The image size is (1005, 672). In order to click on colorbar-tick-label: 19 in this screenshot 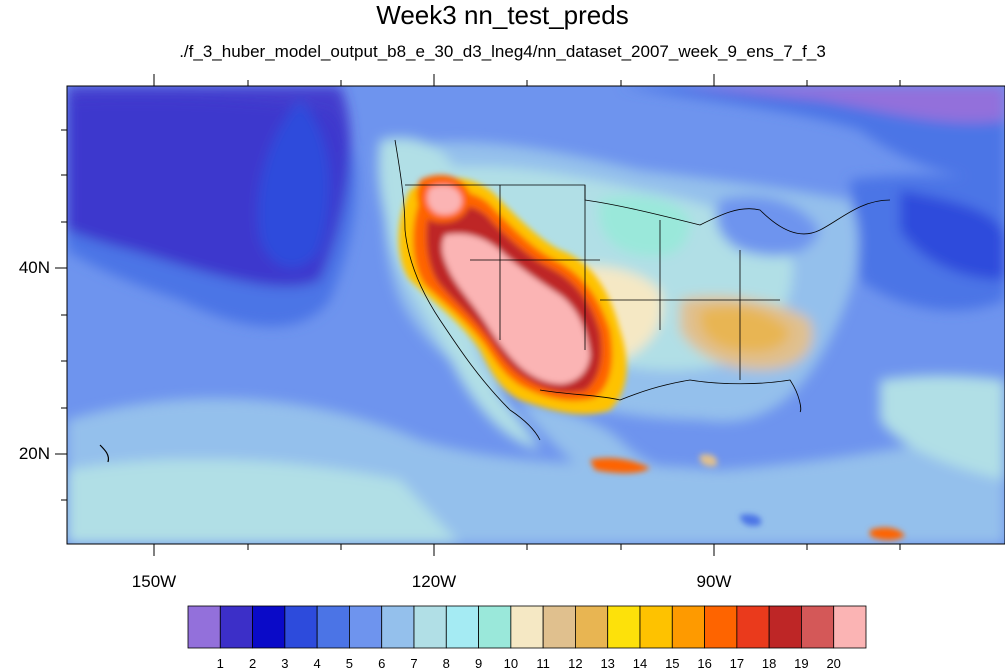, I will do `click(801, 663)`.